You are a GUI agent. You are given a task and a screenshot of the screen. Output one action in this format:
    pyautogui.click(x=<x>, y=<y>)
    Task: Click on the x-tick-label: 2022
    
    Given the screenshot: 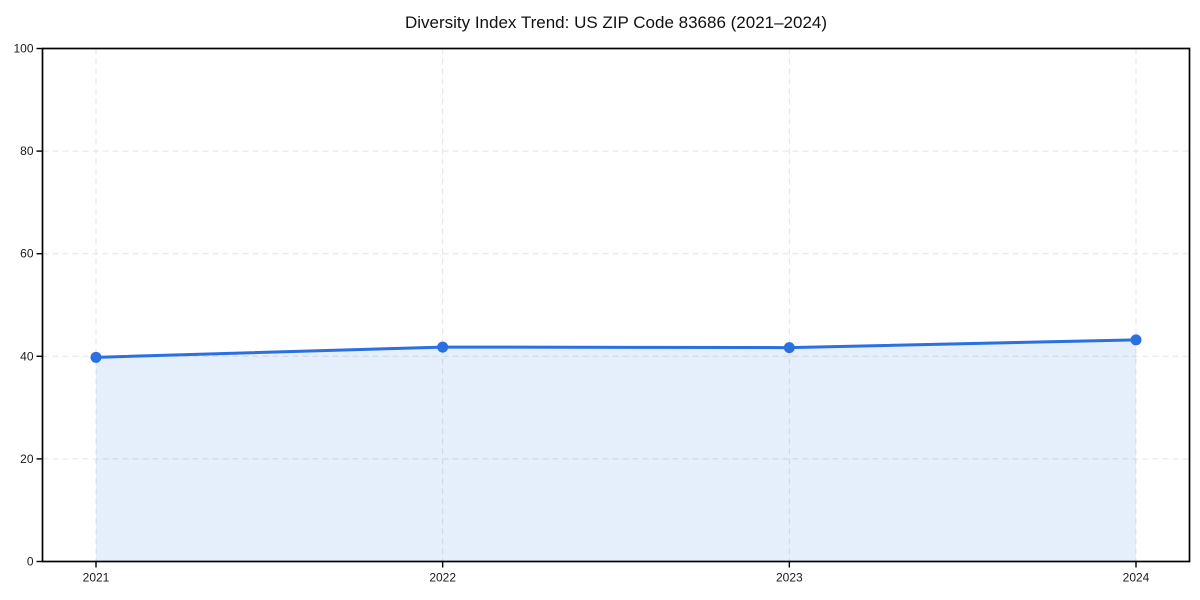 What is the action you would take?
    pyautogui.click(x=442, y=578)
    